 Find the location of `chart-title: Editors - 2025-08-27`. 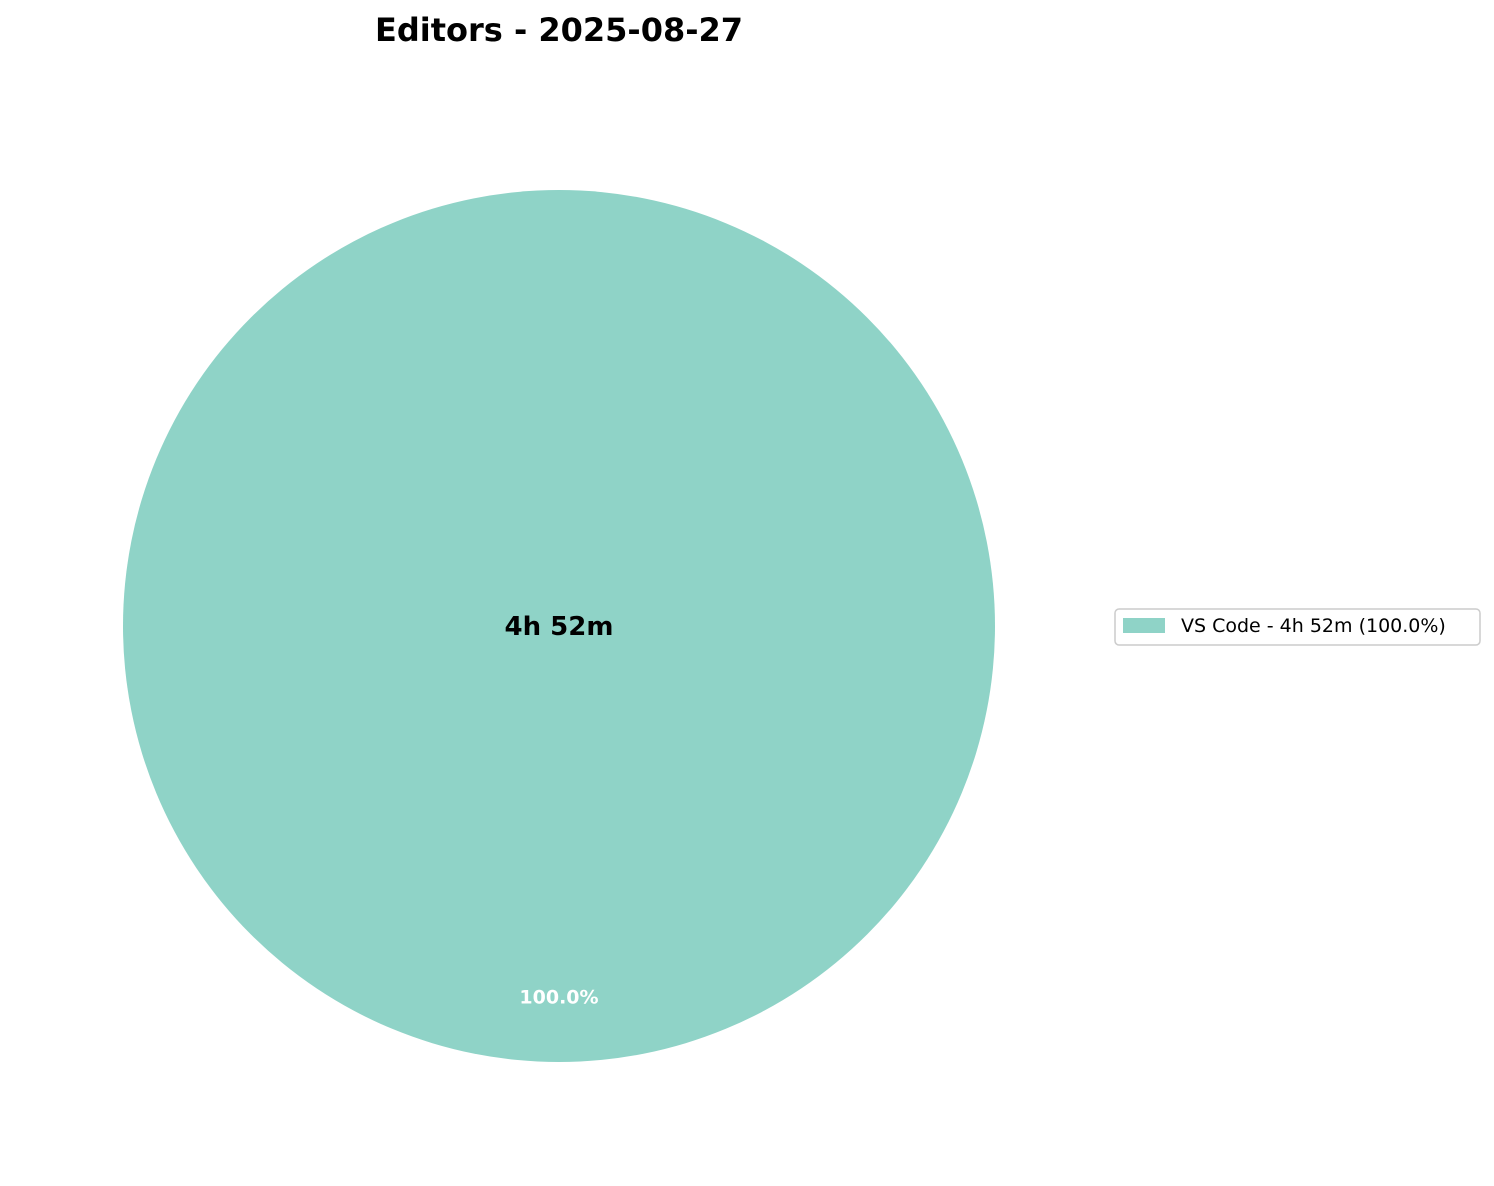

chart-title: Editors - 2025-08-27 is located at coordinates (559, 30).